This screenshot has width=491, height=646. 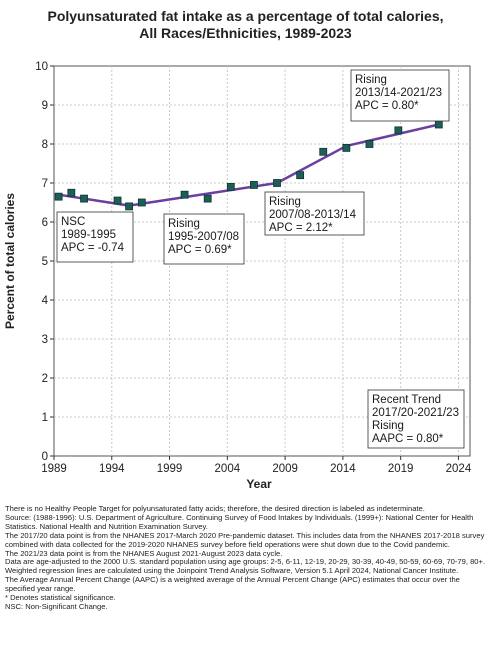 What do you see at coordinates (45, 223) in the screenshot?
I see `y-tick-label: 6` at bounding box center [45, 223].